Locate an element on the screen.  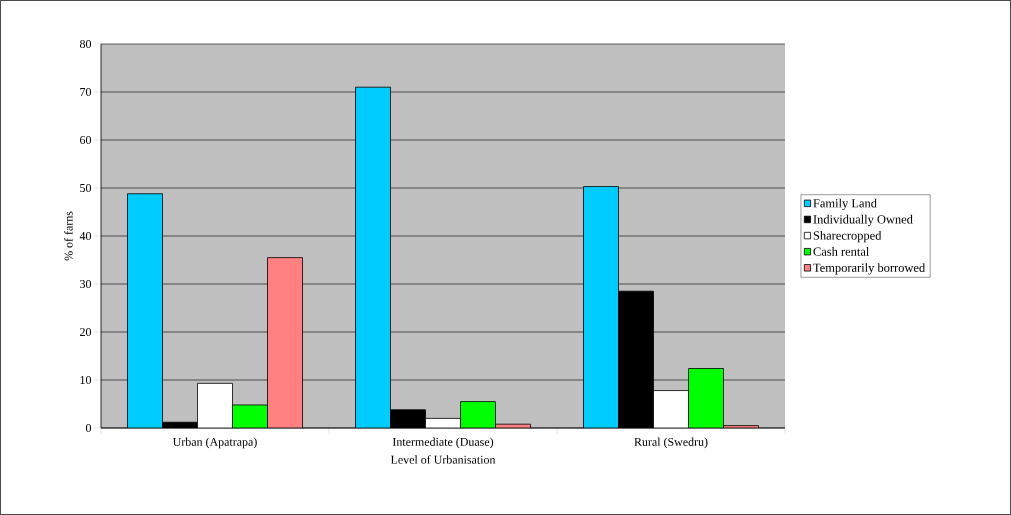
legend-label: Cash rental is located at coordinates (841, 251).